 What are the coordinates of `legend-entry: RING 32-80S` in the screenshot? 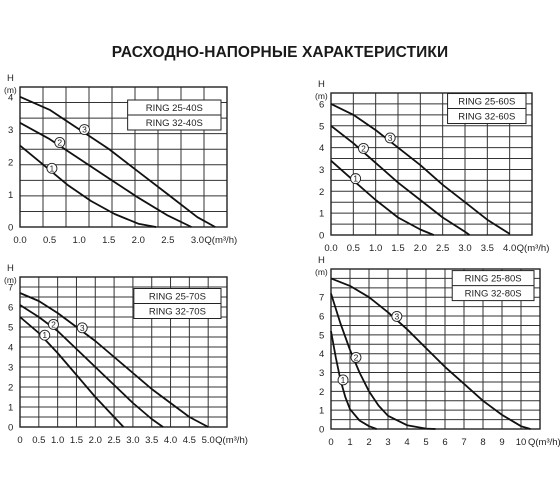 It's located at (493, 294).